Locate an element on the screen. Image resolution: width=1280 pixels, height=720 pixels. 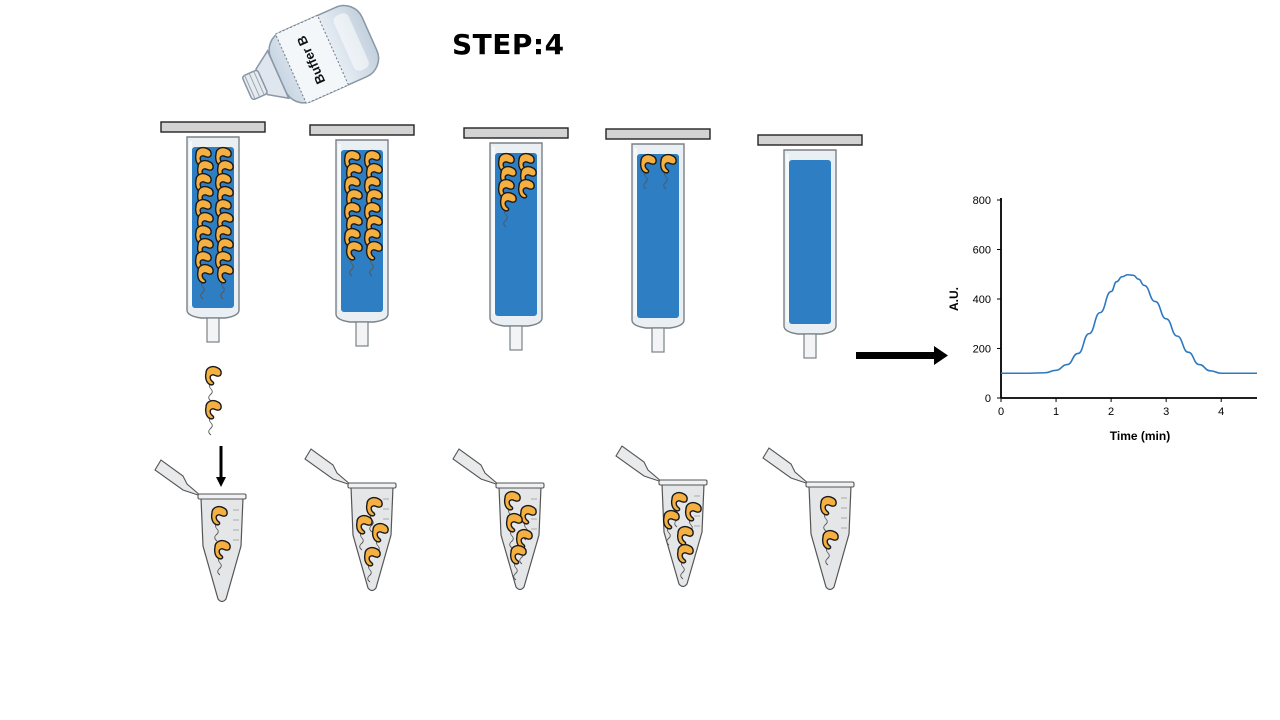
chromatogram-line is located at coordinates (1129, 324).